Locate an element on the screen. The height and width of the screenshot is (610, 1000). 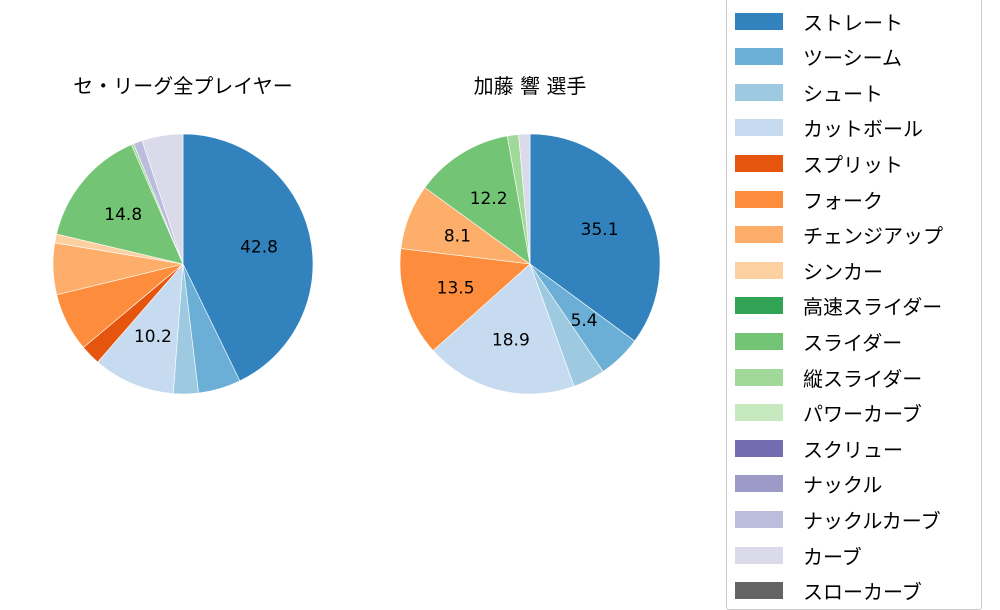
legend-label: スクリュー is located at coordinates (853, 449).